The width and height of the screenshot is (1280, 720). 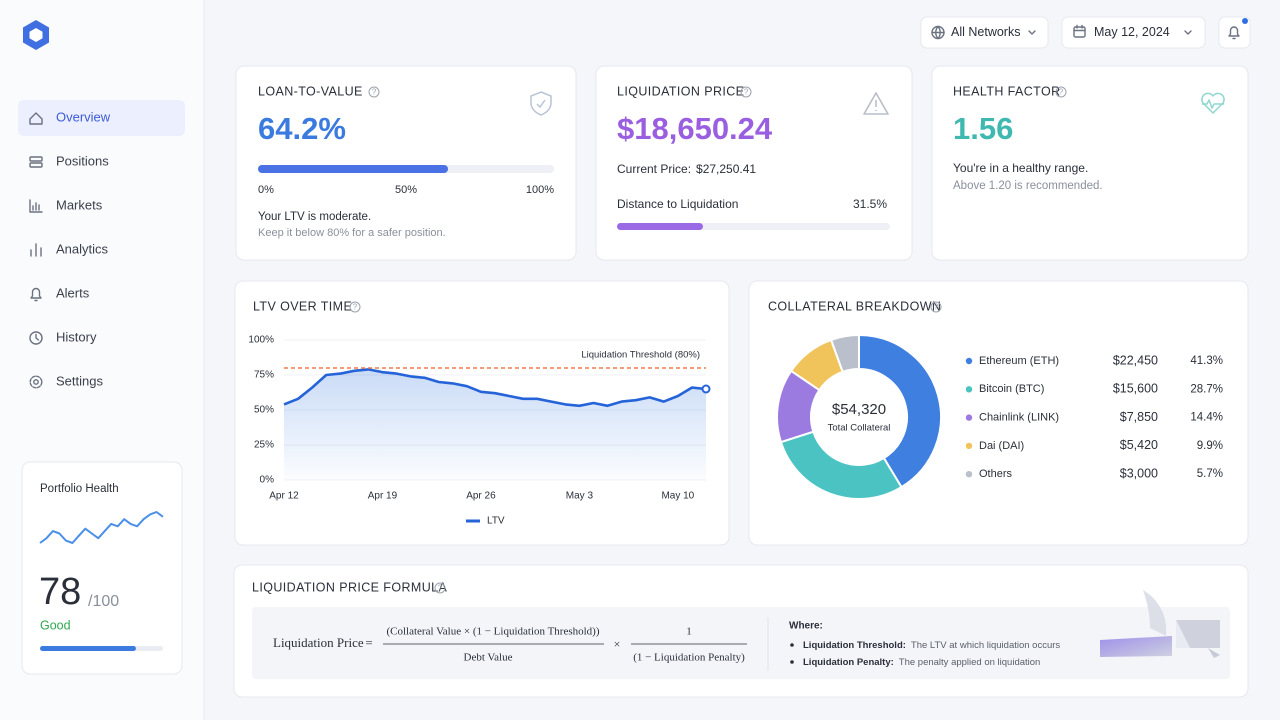 What do you see at coordinates (854, 306) in the screenshot?
I see `chart-title: COLLATERAL BREAKDOWN` at bounding box center [854, 306].